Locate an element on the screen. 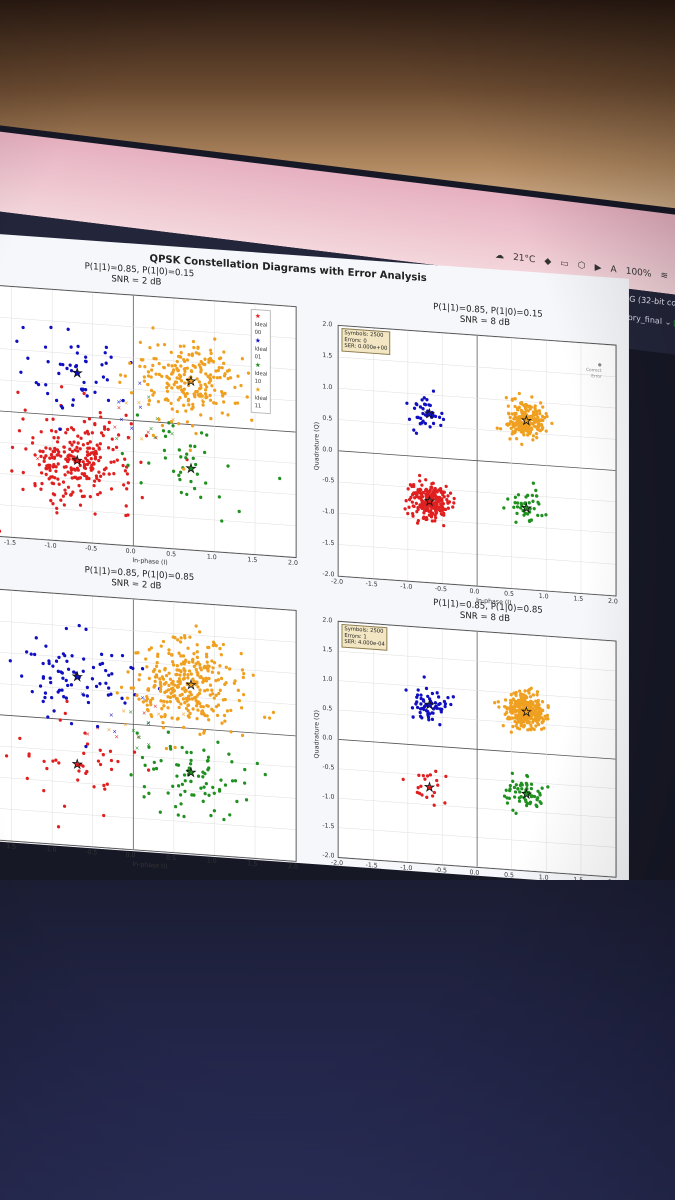 The width and height of the screenshot is (675, 1200). chevron-down-icon: ⌄ is located at coordinates (669, 322).